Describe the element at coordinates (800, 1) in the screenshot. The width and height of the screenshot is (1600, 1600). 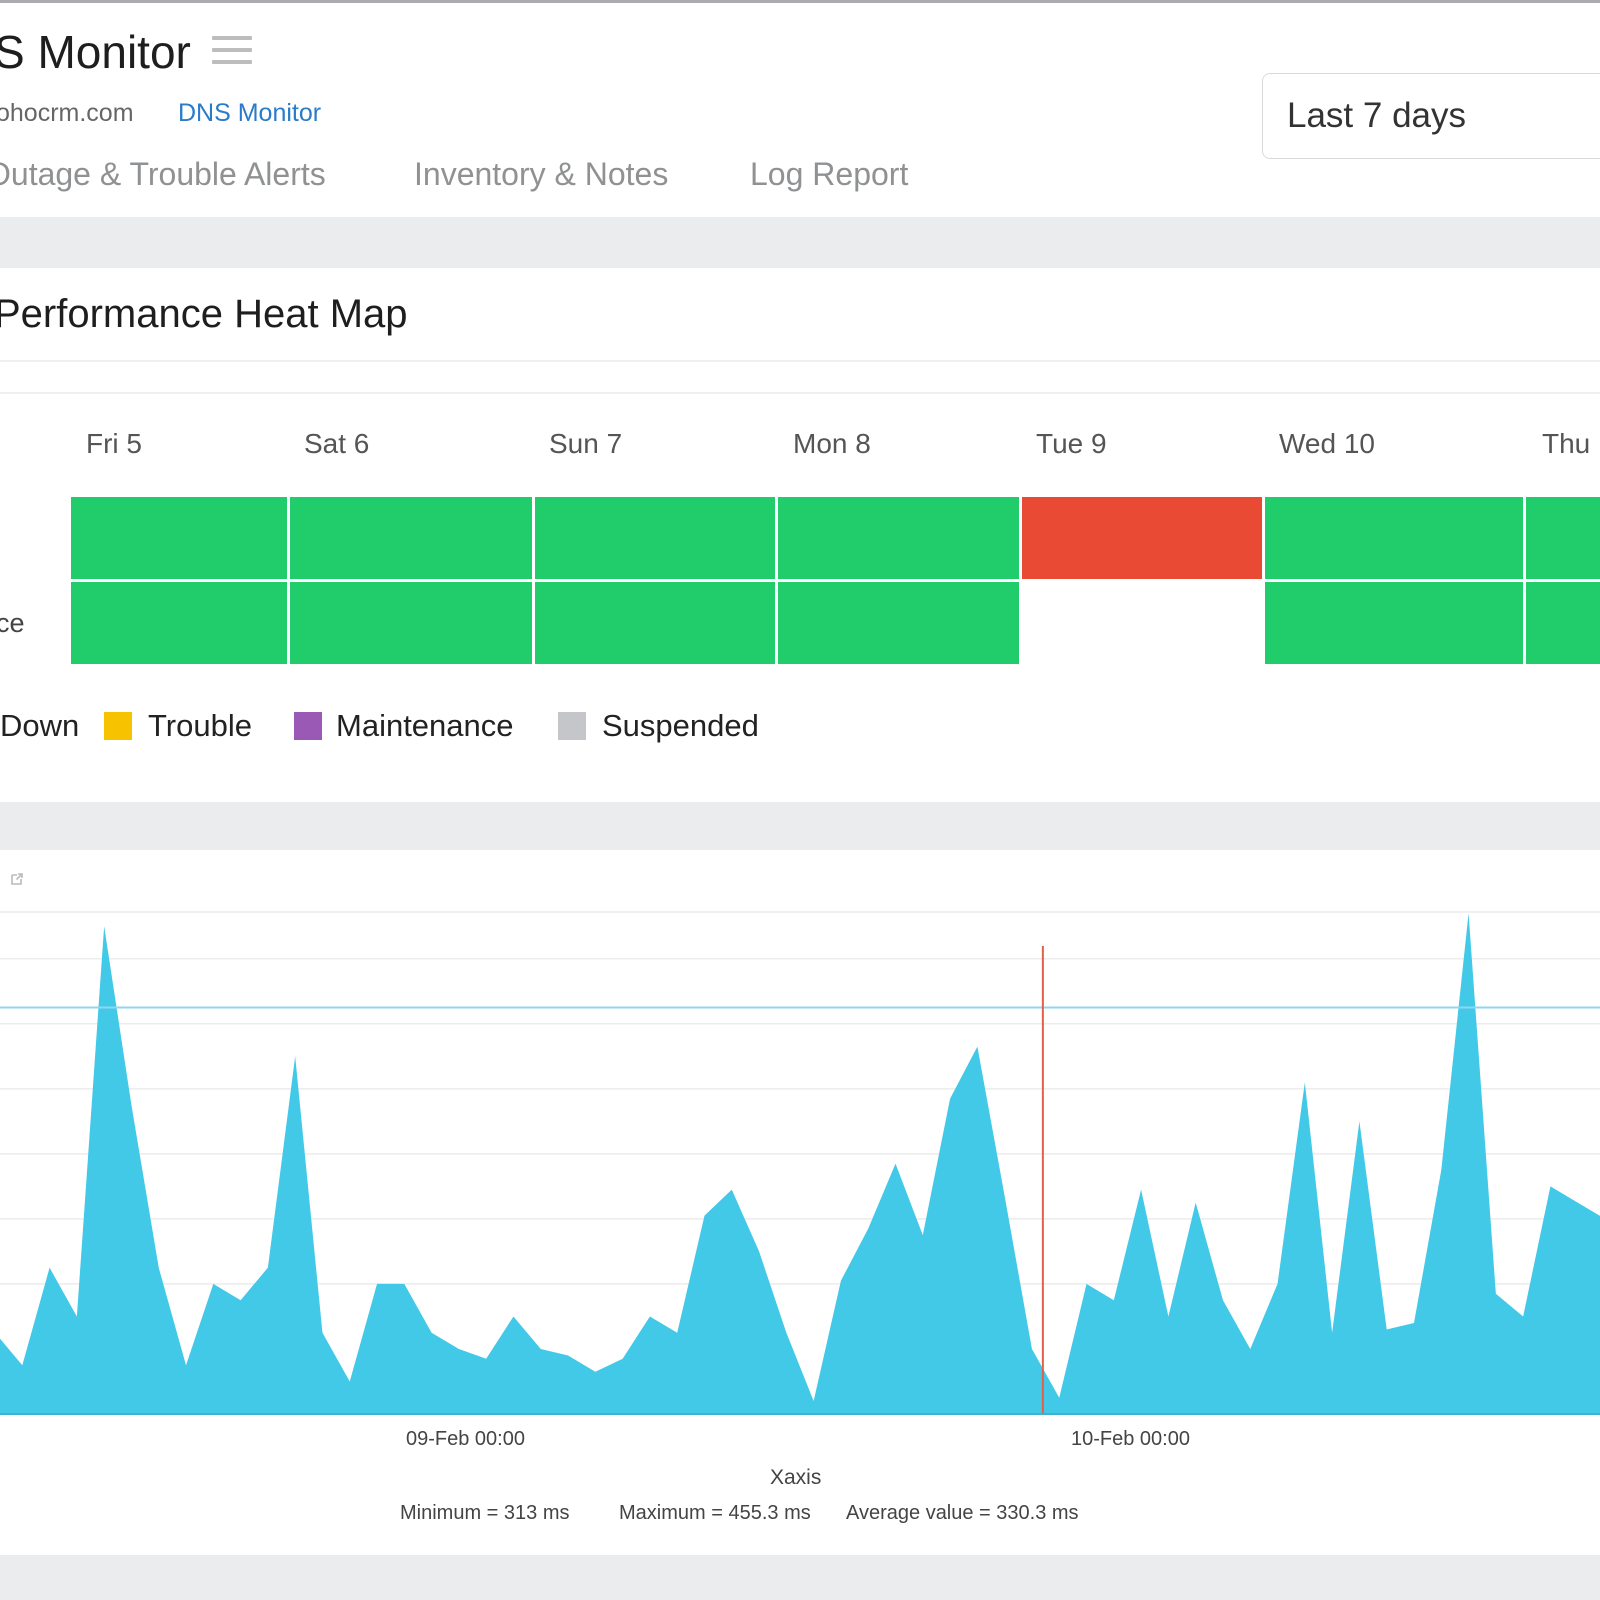
I see `window-top-border` at that location.